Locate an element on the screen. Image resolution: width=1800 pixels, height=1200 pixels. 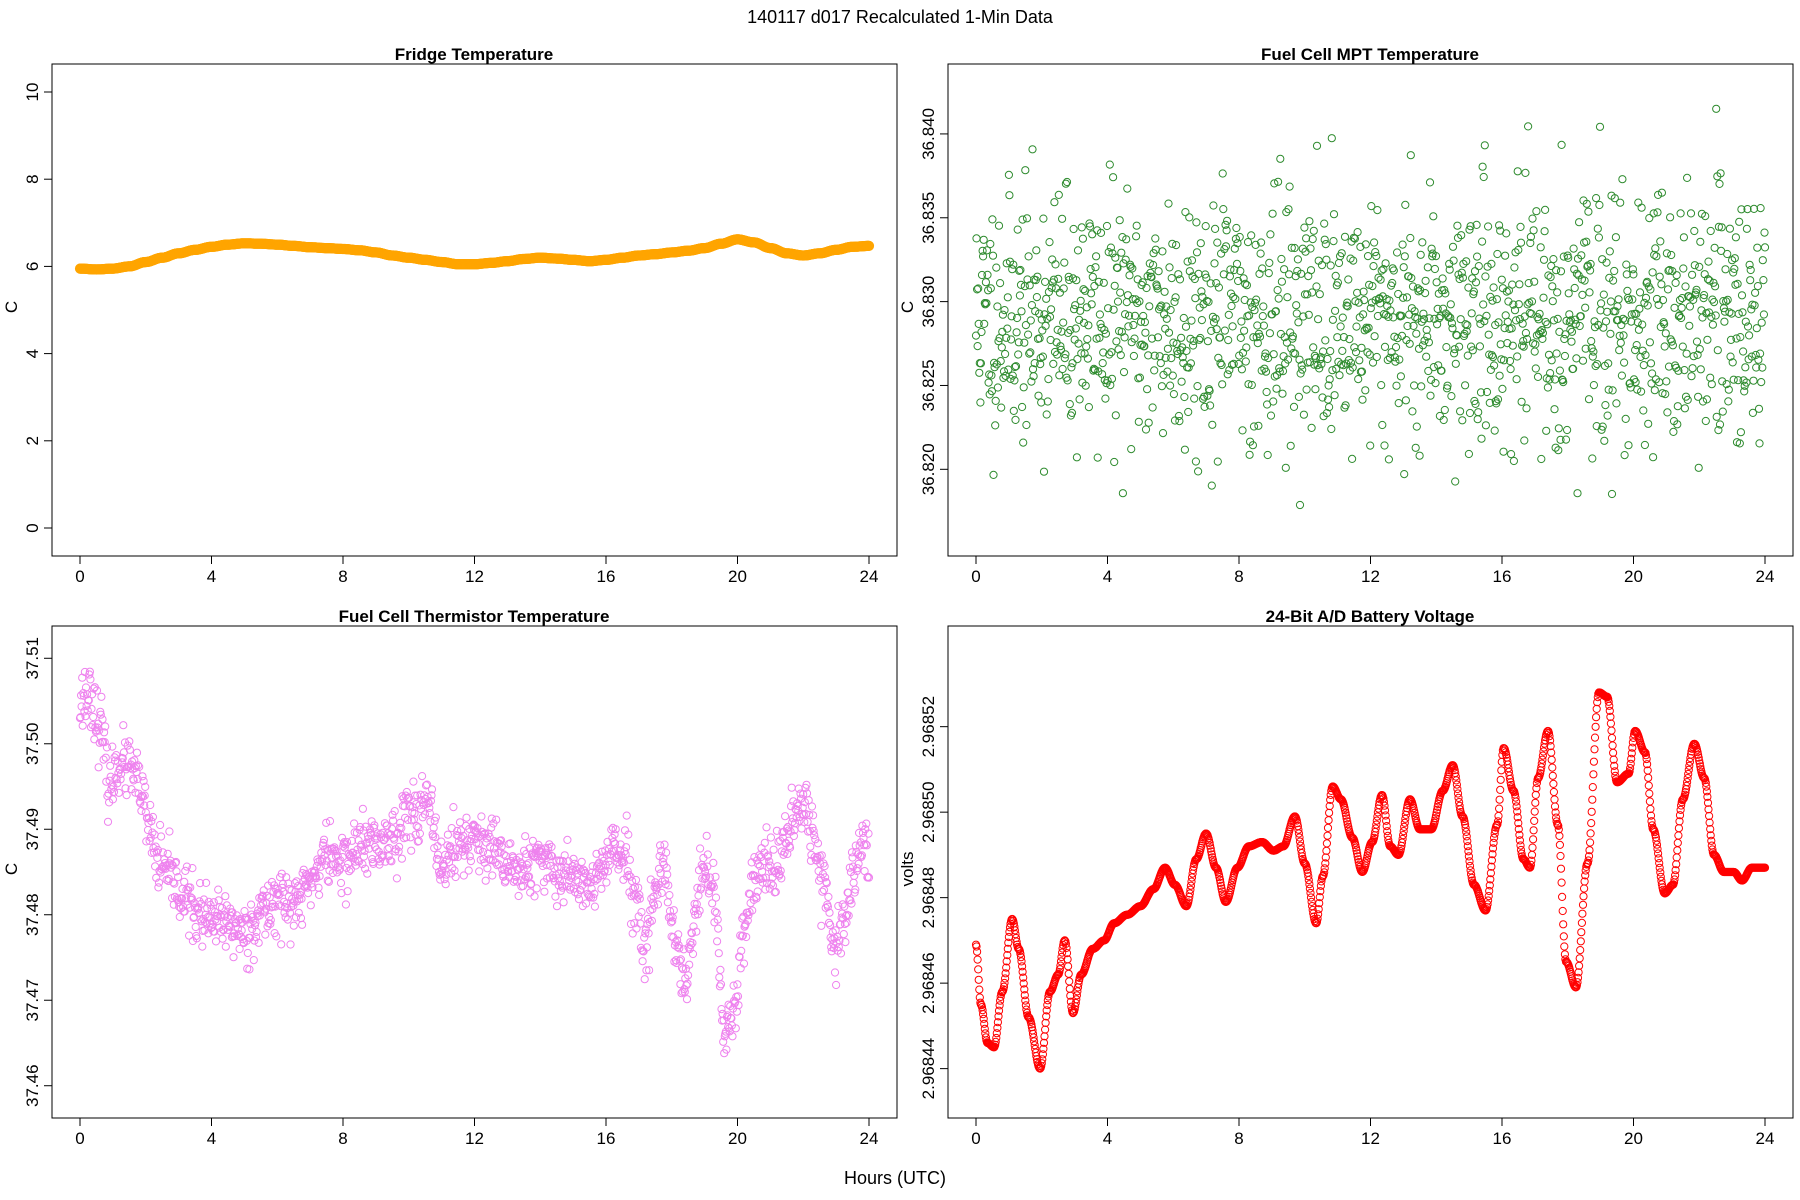
y-tick-label: 36.840 is located at coordinates (928, 134).